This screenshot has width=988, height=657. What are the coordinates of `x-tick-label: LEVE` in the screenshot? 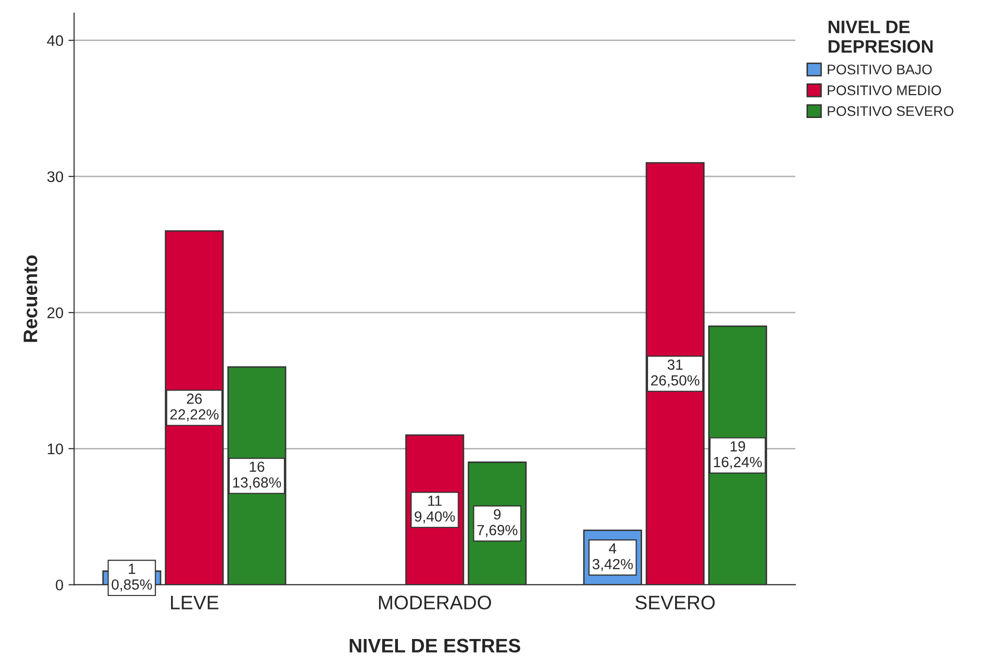 It's located at (194, 603).